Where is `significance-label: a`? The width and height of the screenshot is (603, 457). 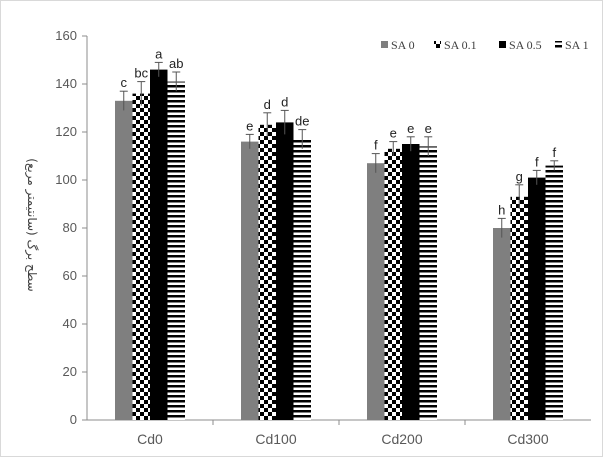
significance-label: a is located at coordinates (159, 53).